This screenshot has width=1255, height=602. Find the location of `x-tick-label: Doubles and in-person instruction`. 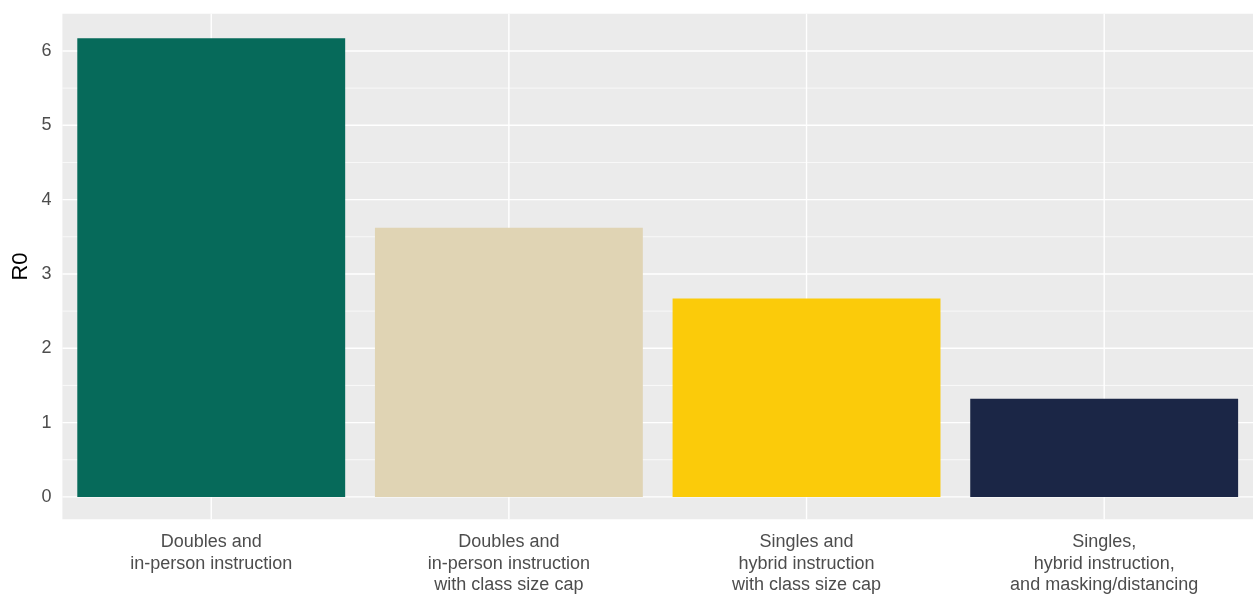

x-tick-label: Doubles and in-person instruction is located at coordinates (211, 551).